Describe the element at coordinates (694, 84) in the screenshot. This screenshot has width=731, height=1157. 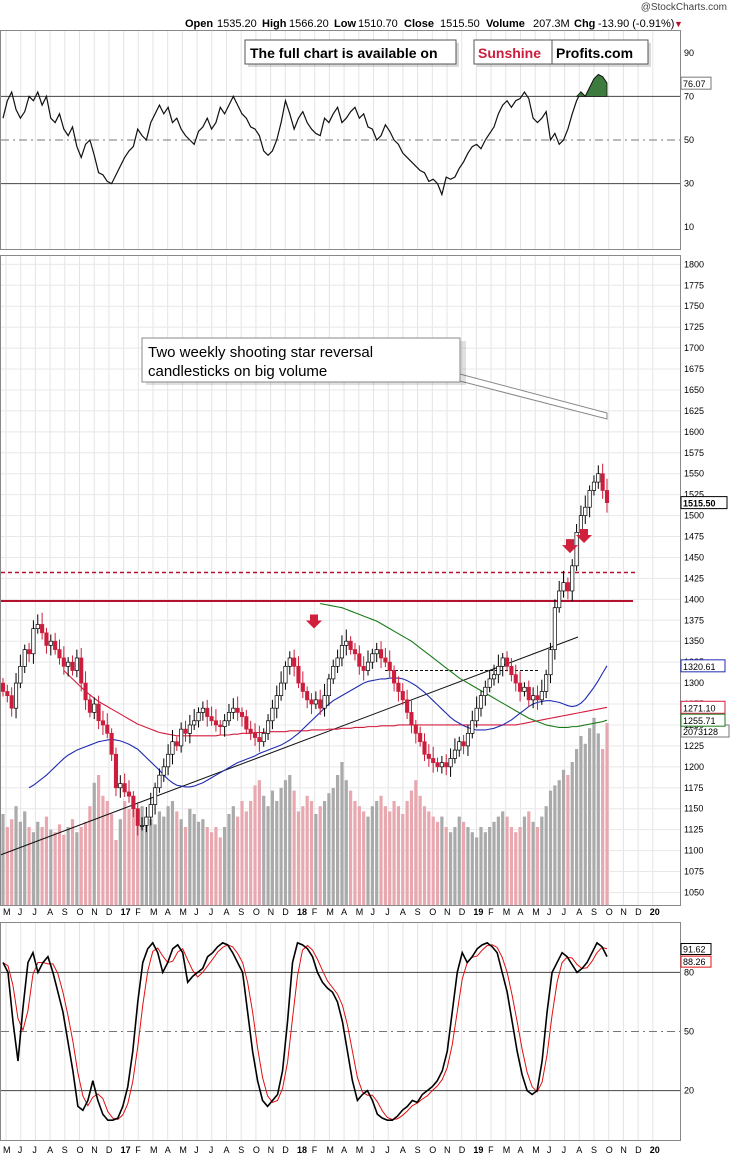
I see `rsi-last-value: 76.07` at that location.